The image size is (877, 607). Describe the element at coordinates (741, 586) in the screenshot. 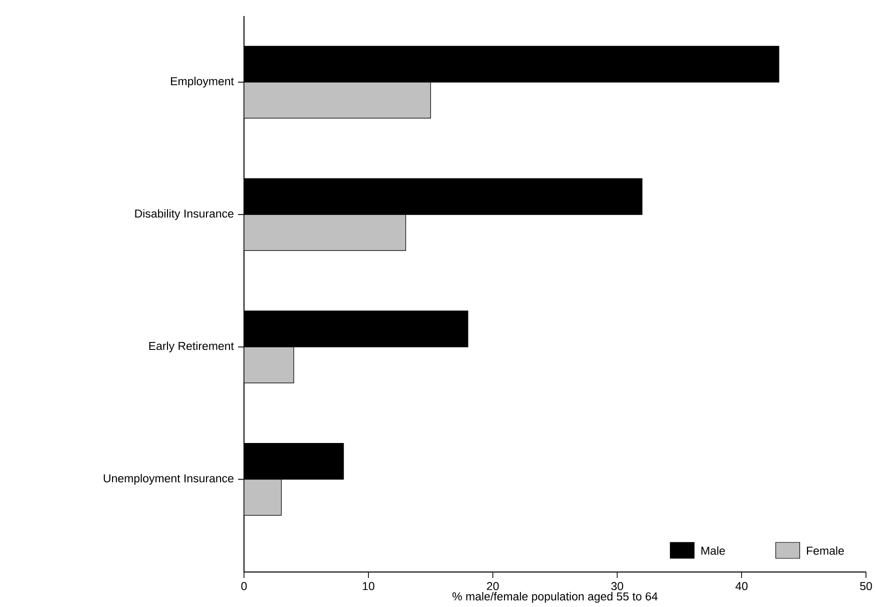

I see `x-tick-label: 40` at that location.